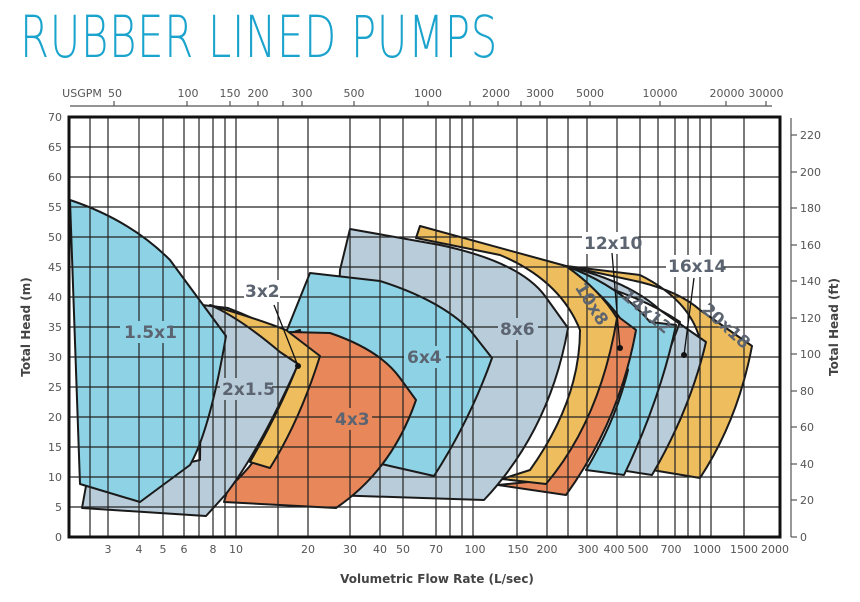  Describe the element at coordinates (55, 207) in the screenshot. I see `svg-text: 55` at that location.